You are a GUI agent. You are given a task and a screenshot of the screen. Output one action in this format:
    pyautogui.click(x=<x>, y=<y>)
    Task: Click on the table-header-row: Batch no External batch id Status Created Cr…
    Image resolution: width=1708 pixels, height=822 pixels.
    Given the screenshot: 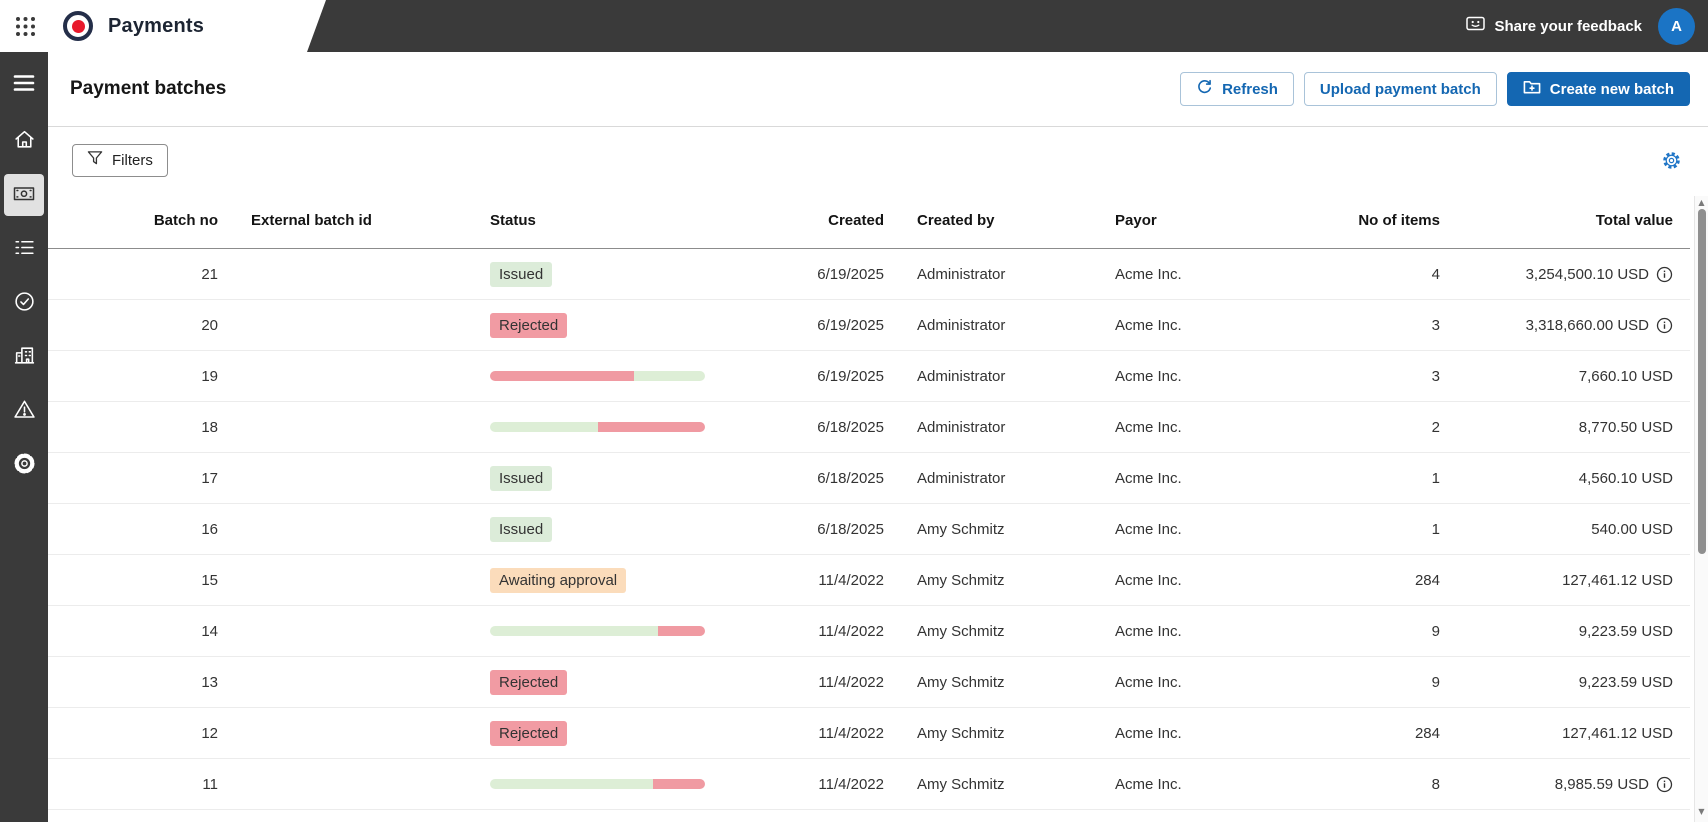 What is the action you would take?
    pyautogui.click(x=869, y=221)
    